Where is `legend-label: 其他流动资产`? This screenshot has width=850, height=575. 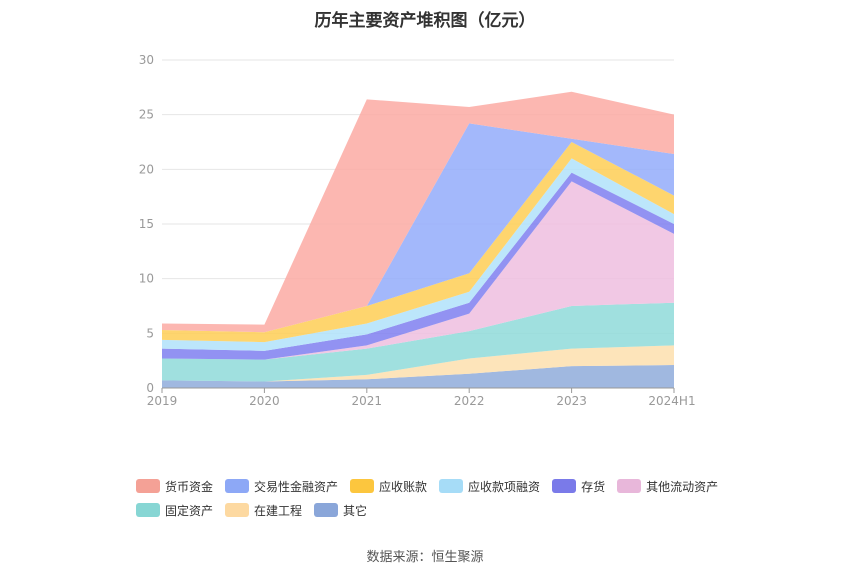
legend-label: 其他流动资产 is located at coordinates (682, 486).